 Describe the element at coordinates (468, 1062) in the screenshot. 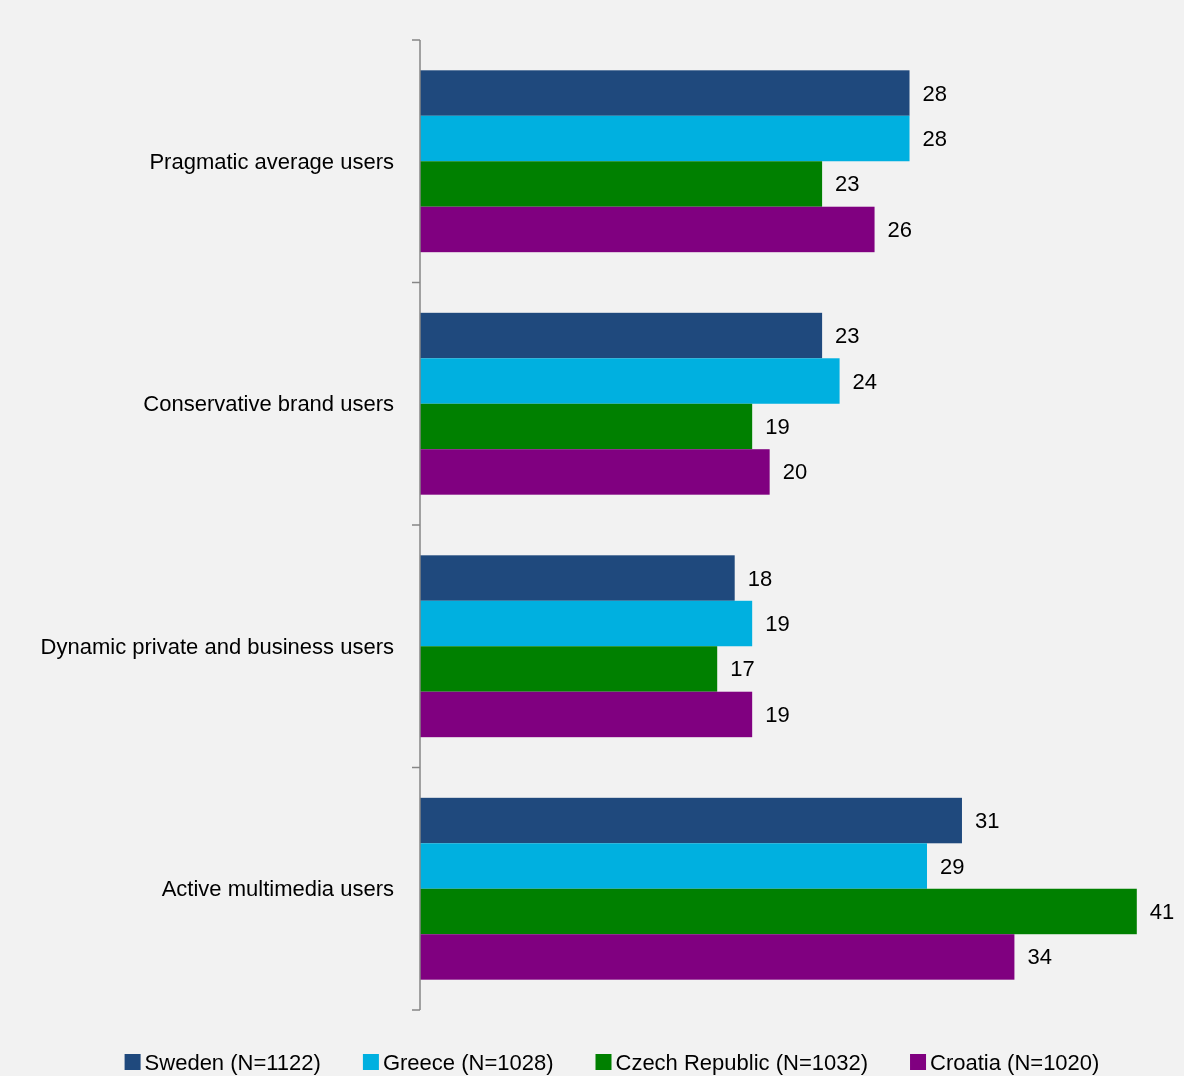

I see `legend-label: Greece (N=1028)` at that location.